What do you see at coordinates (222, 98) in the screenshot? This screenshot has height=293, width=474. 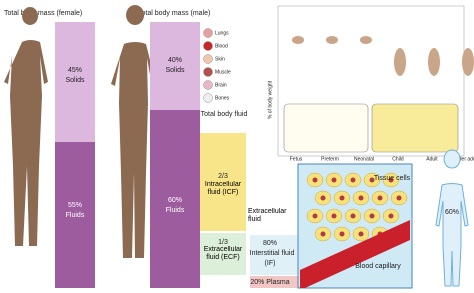 I see `organ-label: Bones` at bounding box center [222, 98].